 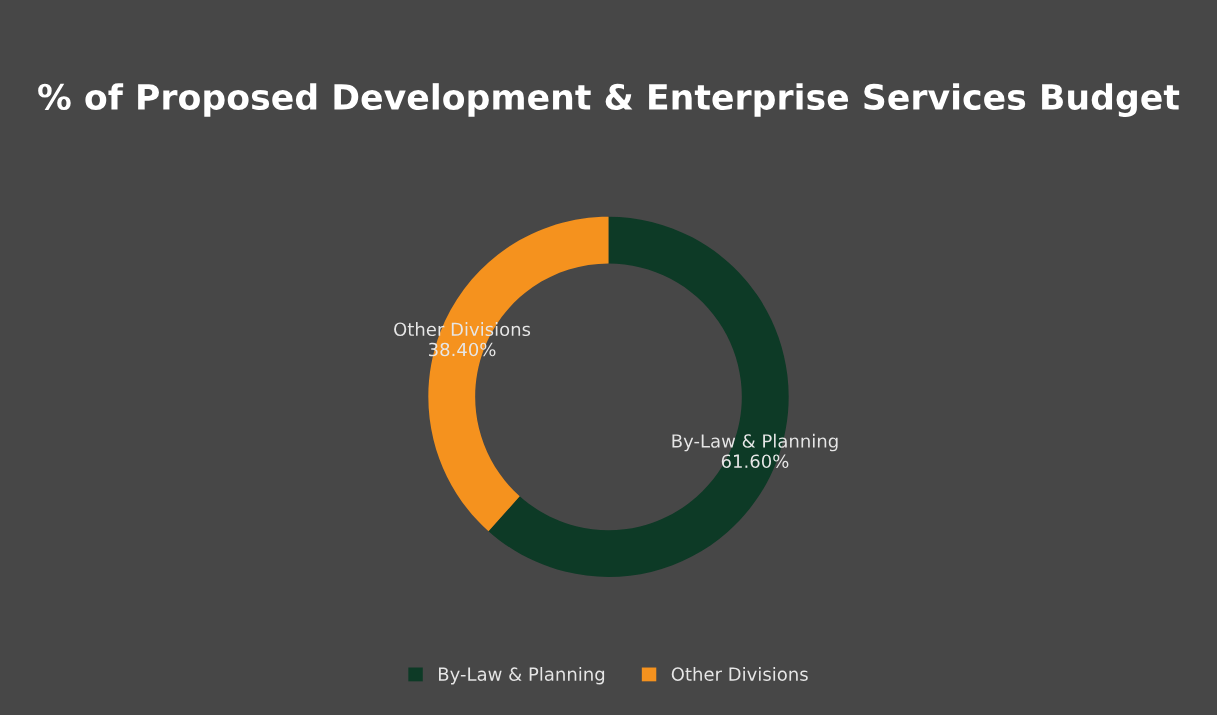 I want to click on slice-label: By-Law & Planning, so click(x=755, y=442).